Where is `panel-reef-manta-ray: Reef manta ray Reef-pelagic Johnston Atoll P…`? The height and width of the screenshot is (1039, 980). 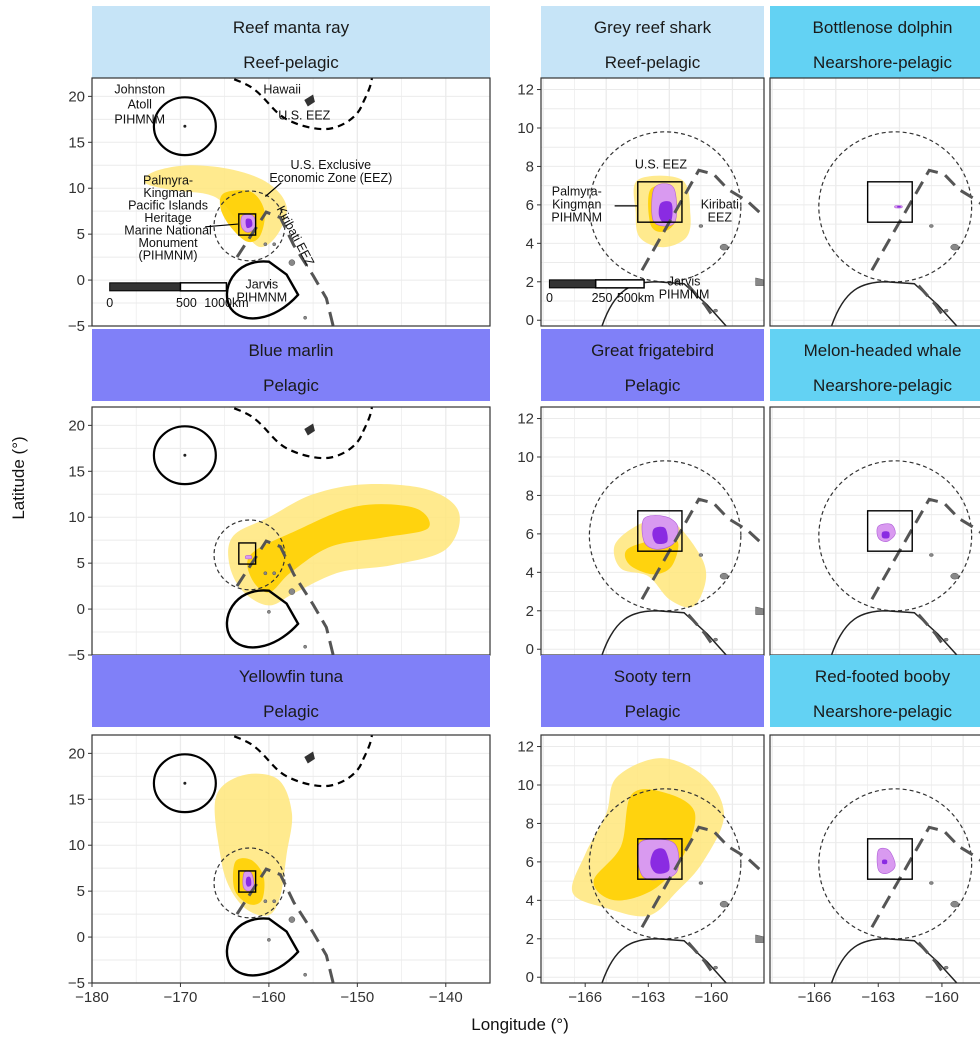
panel-reef-manta-ray: Reef manta ray Reef-pelagic Johnston Atoll P… is located at coordinates (291, 166).